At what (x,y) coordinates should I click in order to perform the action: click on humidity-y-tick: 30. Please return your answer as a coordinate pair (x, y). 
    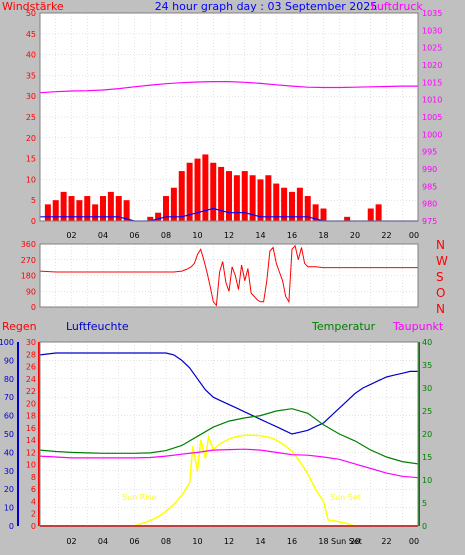
    Looking at the image, I should click on (9, 471).